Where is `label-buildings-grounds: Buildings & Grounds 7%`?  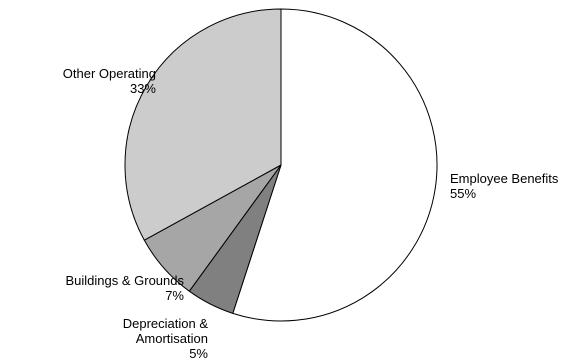
label-buildings-grounds: Buildings & Grounds 7% is located at coordinates (92, 288).